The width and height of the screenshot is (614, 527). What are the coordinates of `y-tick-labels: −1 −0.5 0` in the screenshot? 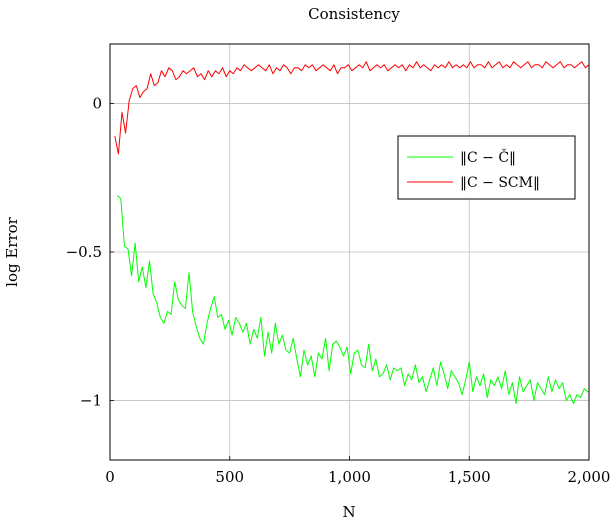 It's located at (84, 251).